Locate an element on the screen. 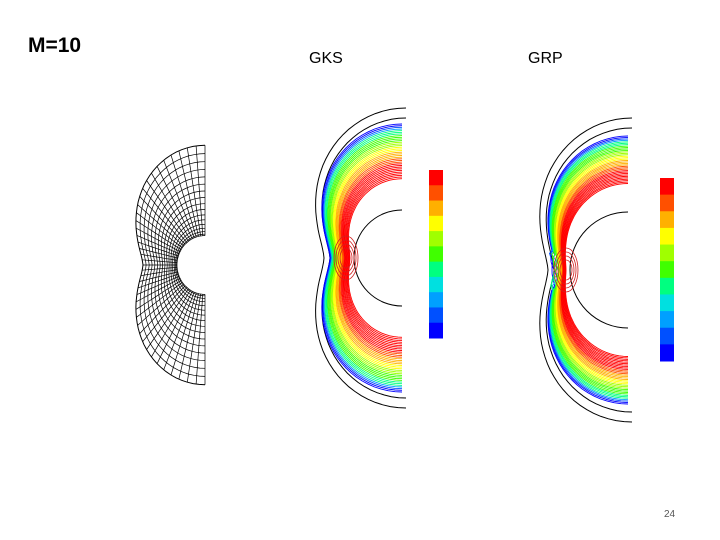  computational-mesh is located at coordinates (170, 265).